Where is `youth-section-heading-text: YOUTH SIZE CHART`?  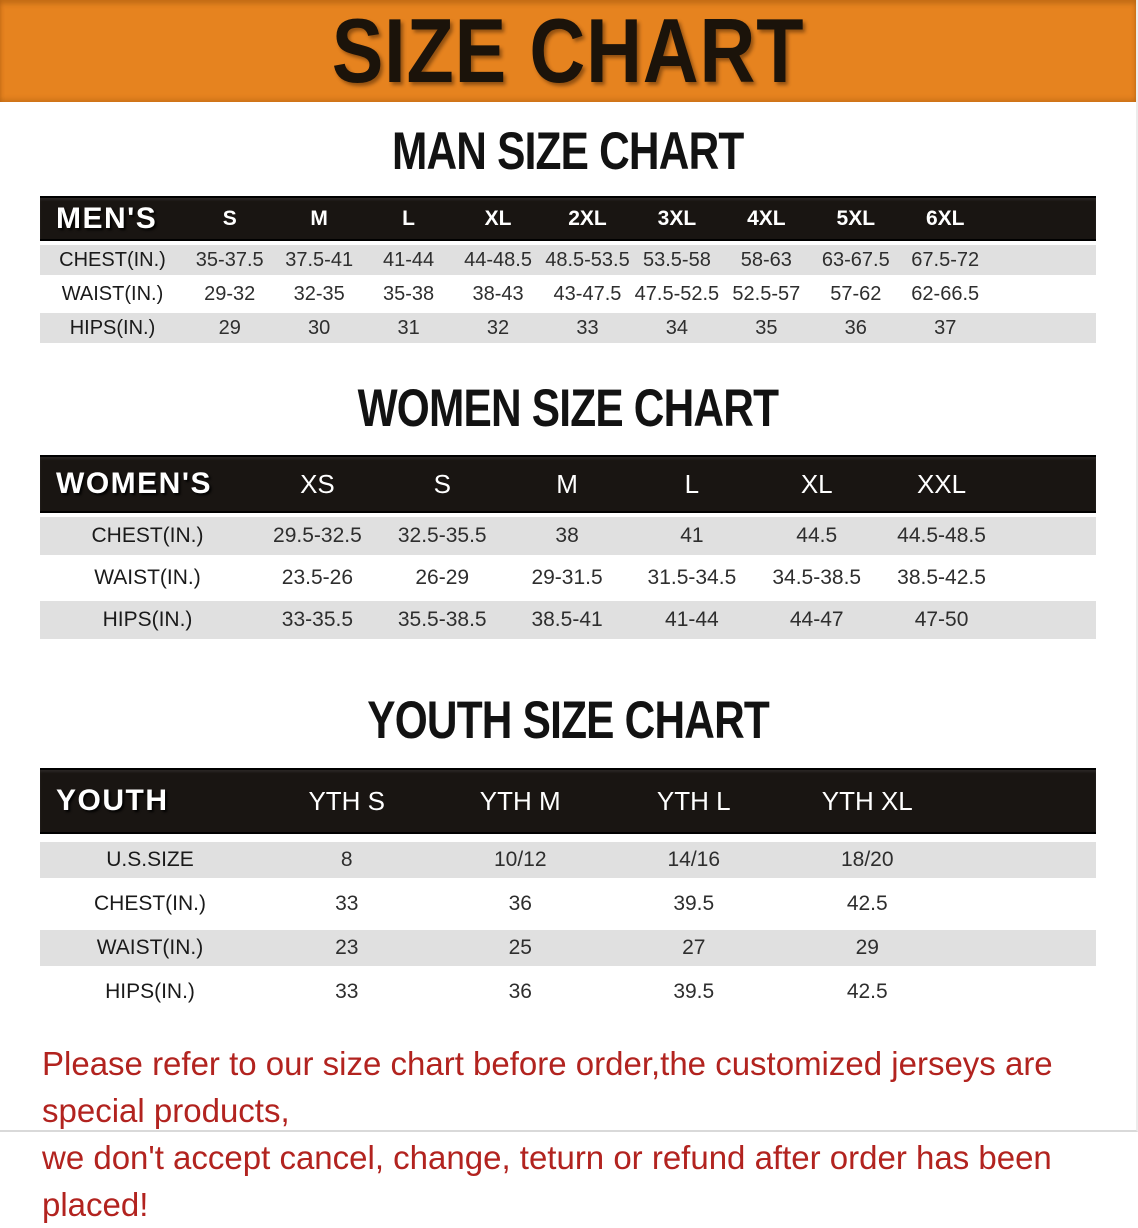
youth-section-heading-text: YOUTH SIZE CHART is located at coordinates (568, 720).